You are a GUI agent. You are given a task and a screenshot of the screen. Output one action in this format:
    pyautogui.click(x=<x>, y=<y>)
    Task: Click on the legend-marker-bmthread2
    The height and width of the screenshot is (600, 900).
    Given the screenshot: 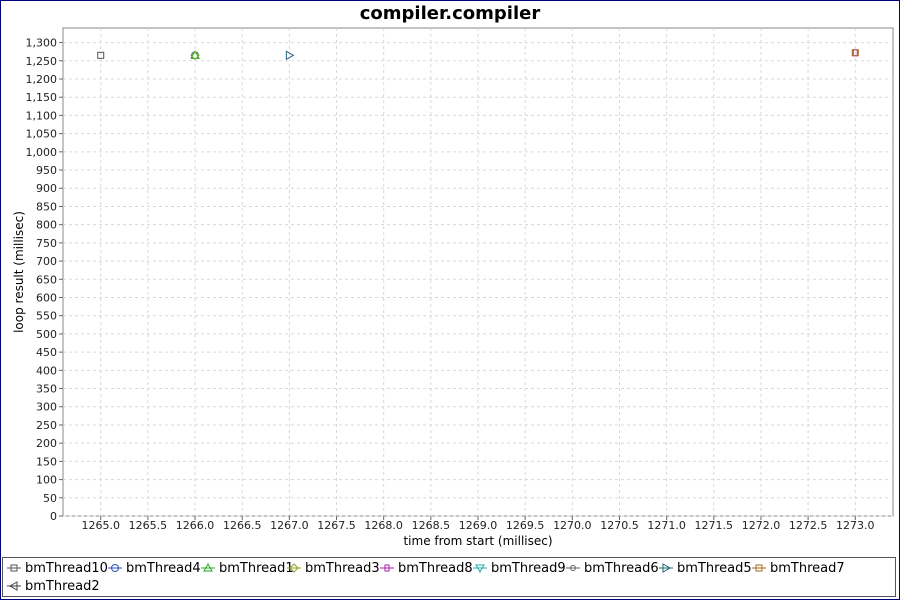 What is the action you would take?
    pyautogui.click(x=13, y=586)
    